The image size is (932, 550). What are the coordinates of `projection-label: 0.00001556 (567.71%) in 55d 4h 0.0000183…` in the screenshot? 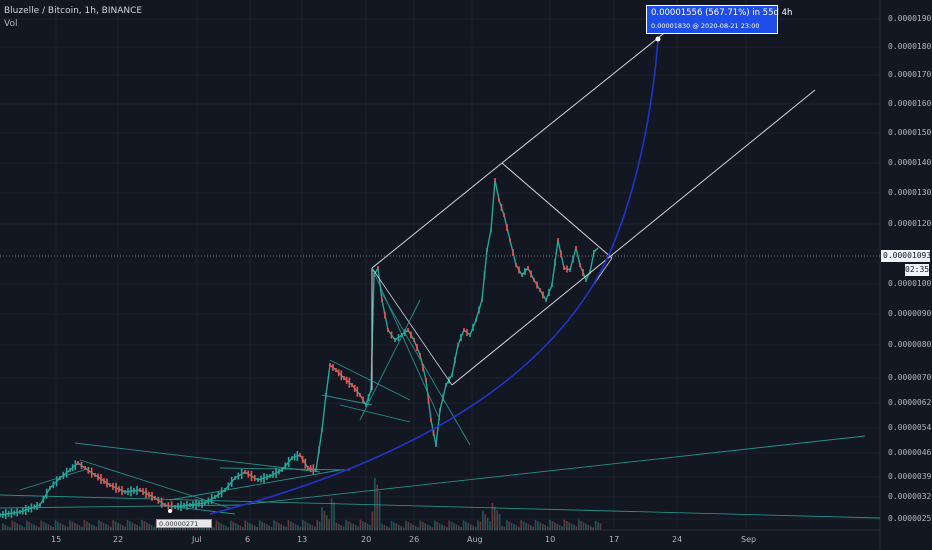 It's located at (719, 19).